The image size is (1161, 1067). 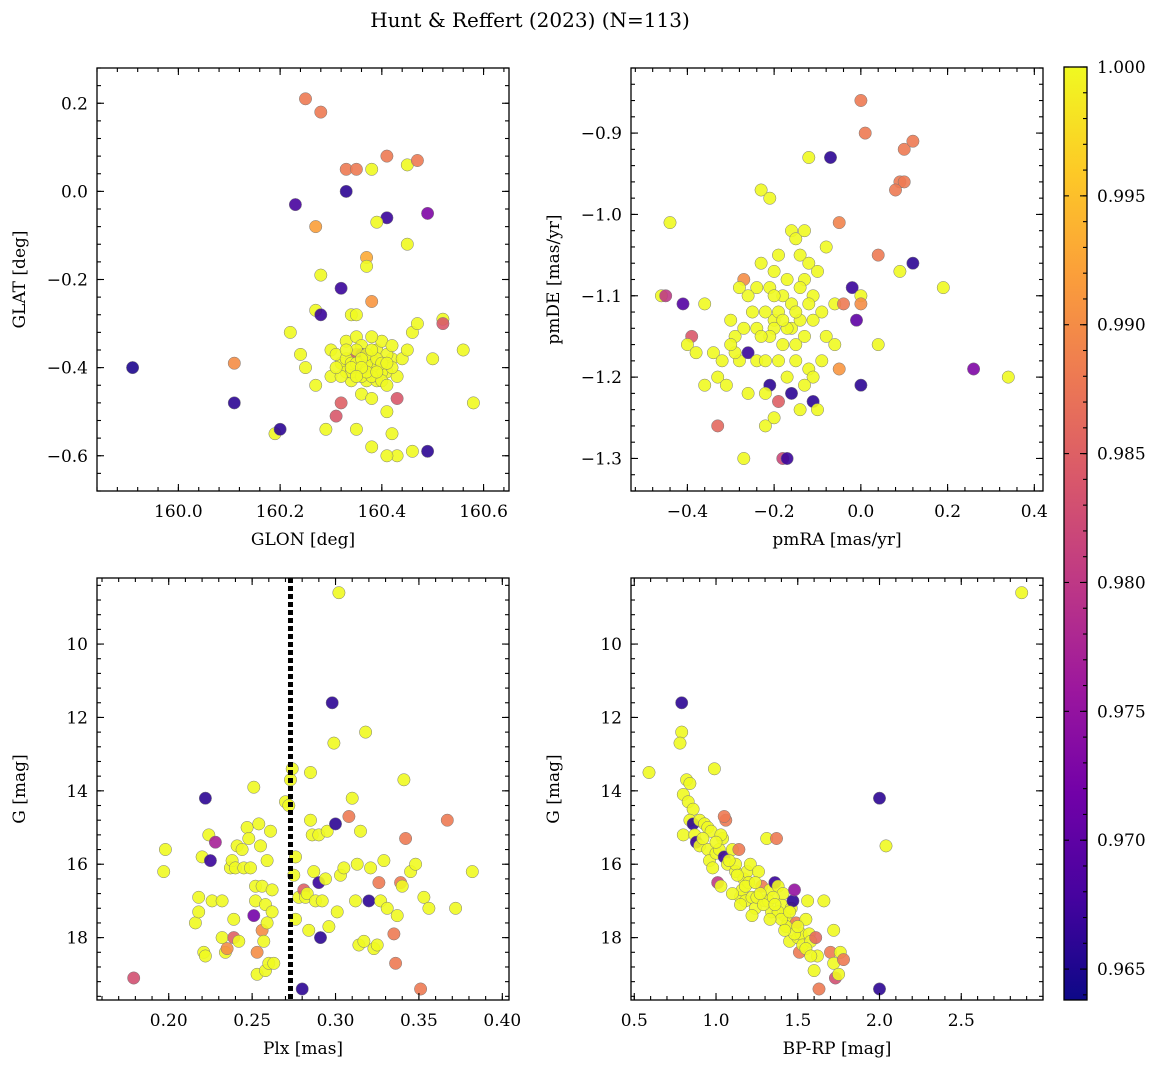 I want to click on x-tick-label: 1.5, so click(x=797, y=1021).